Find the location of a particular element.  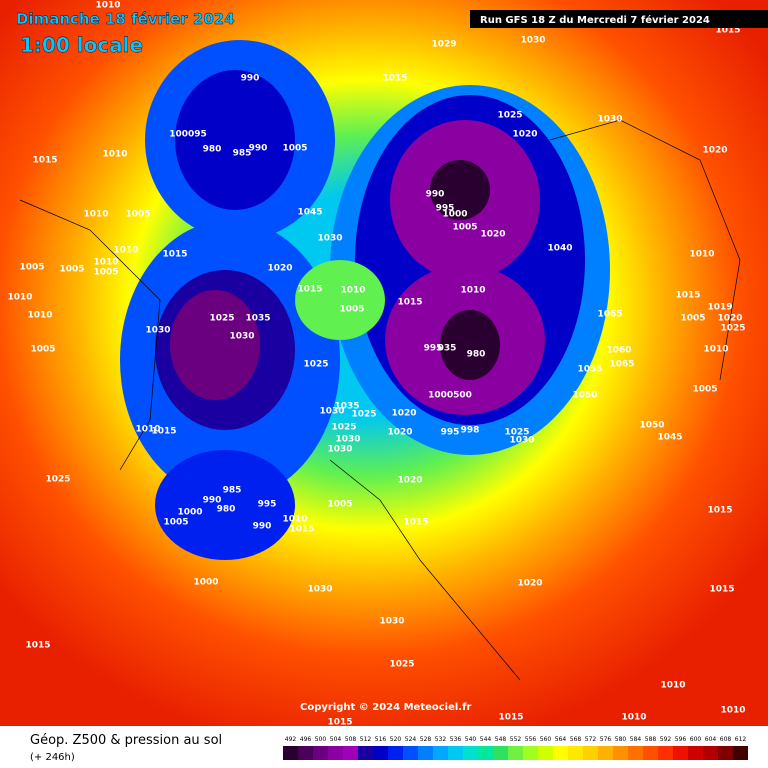

scale-label: 560 is located at coordinates (546, 739).